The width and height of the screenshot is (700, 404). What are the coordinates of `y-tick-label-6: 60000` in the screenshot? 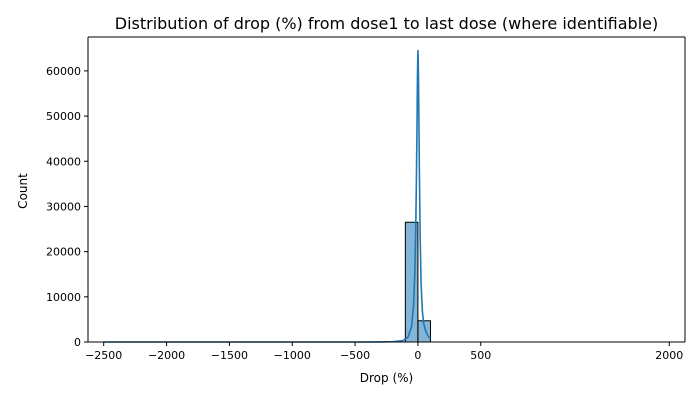 It's located at (63, 71).